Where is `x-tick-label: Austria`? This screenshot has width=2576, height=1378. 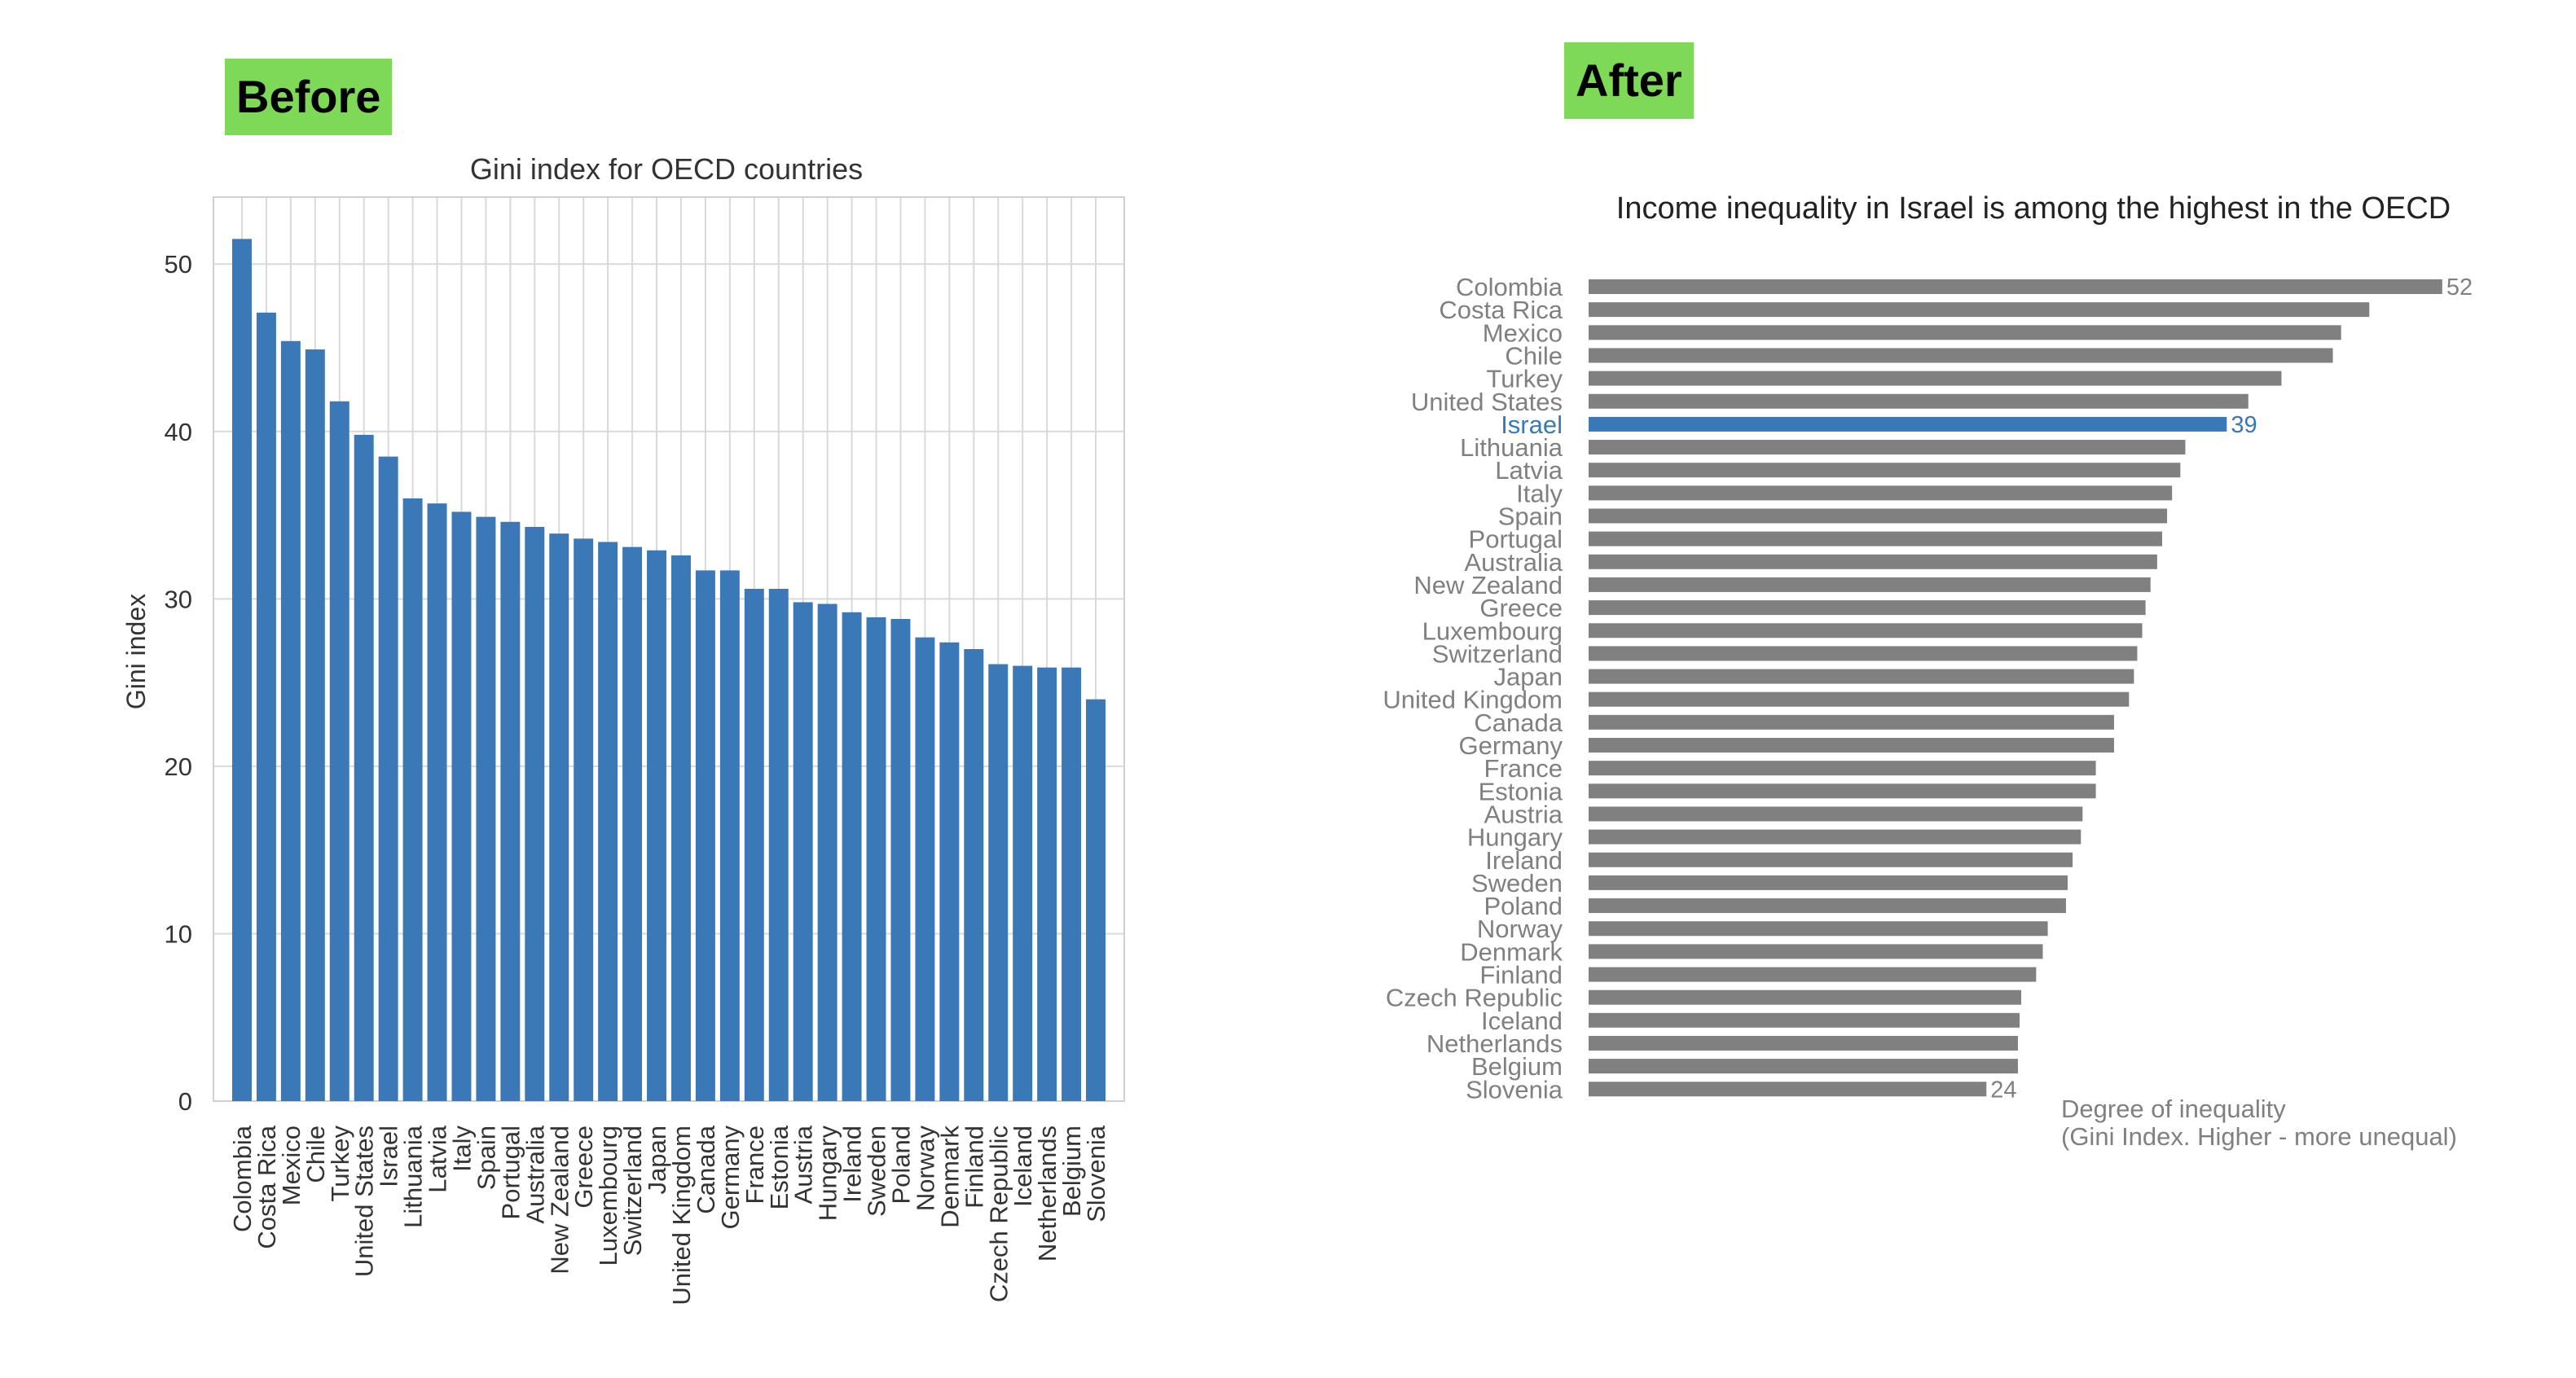 x-tick-label: Austria is located at coordinates (803, 1164).